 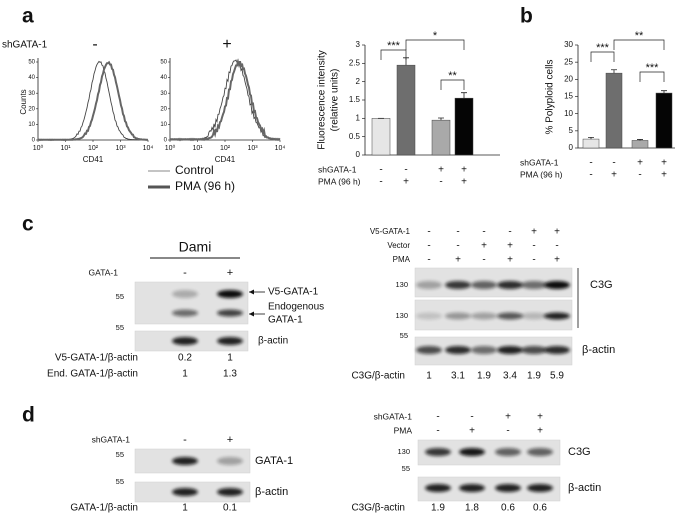 I want to click on band-label: V5-GATA-1, so click(x=293, y=292).